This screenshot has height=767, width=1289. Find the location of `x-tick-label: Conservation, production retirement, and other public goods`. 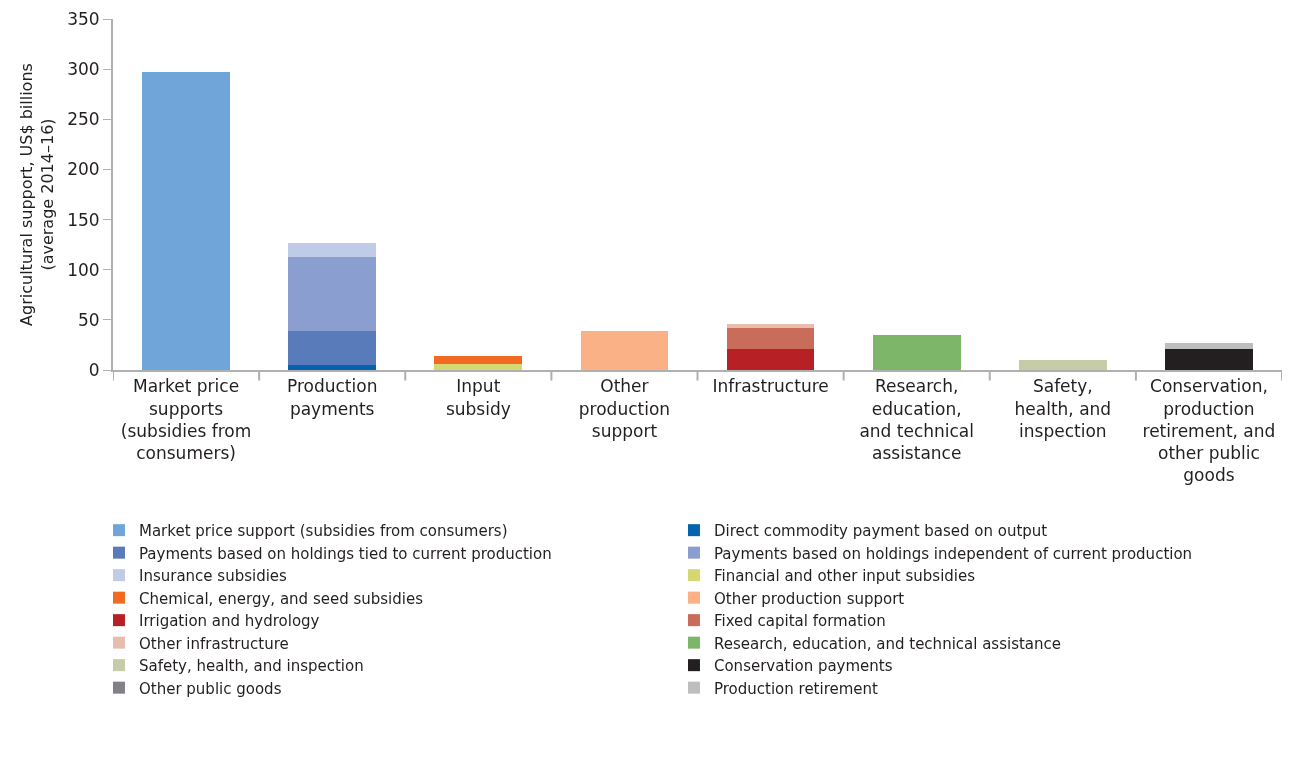

x-tick-label: Conservation, production retirement, and other public goods is located at coordinates (1209, 430).